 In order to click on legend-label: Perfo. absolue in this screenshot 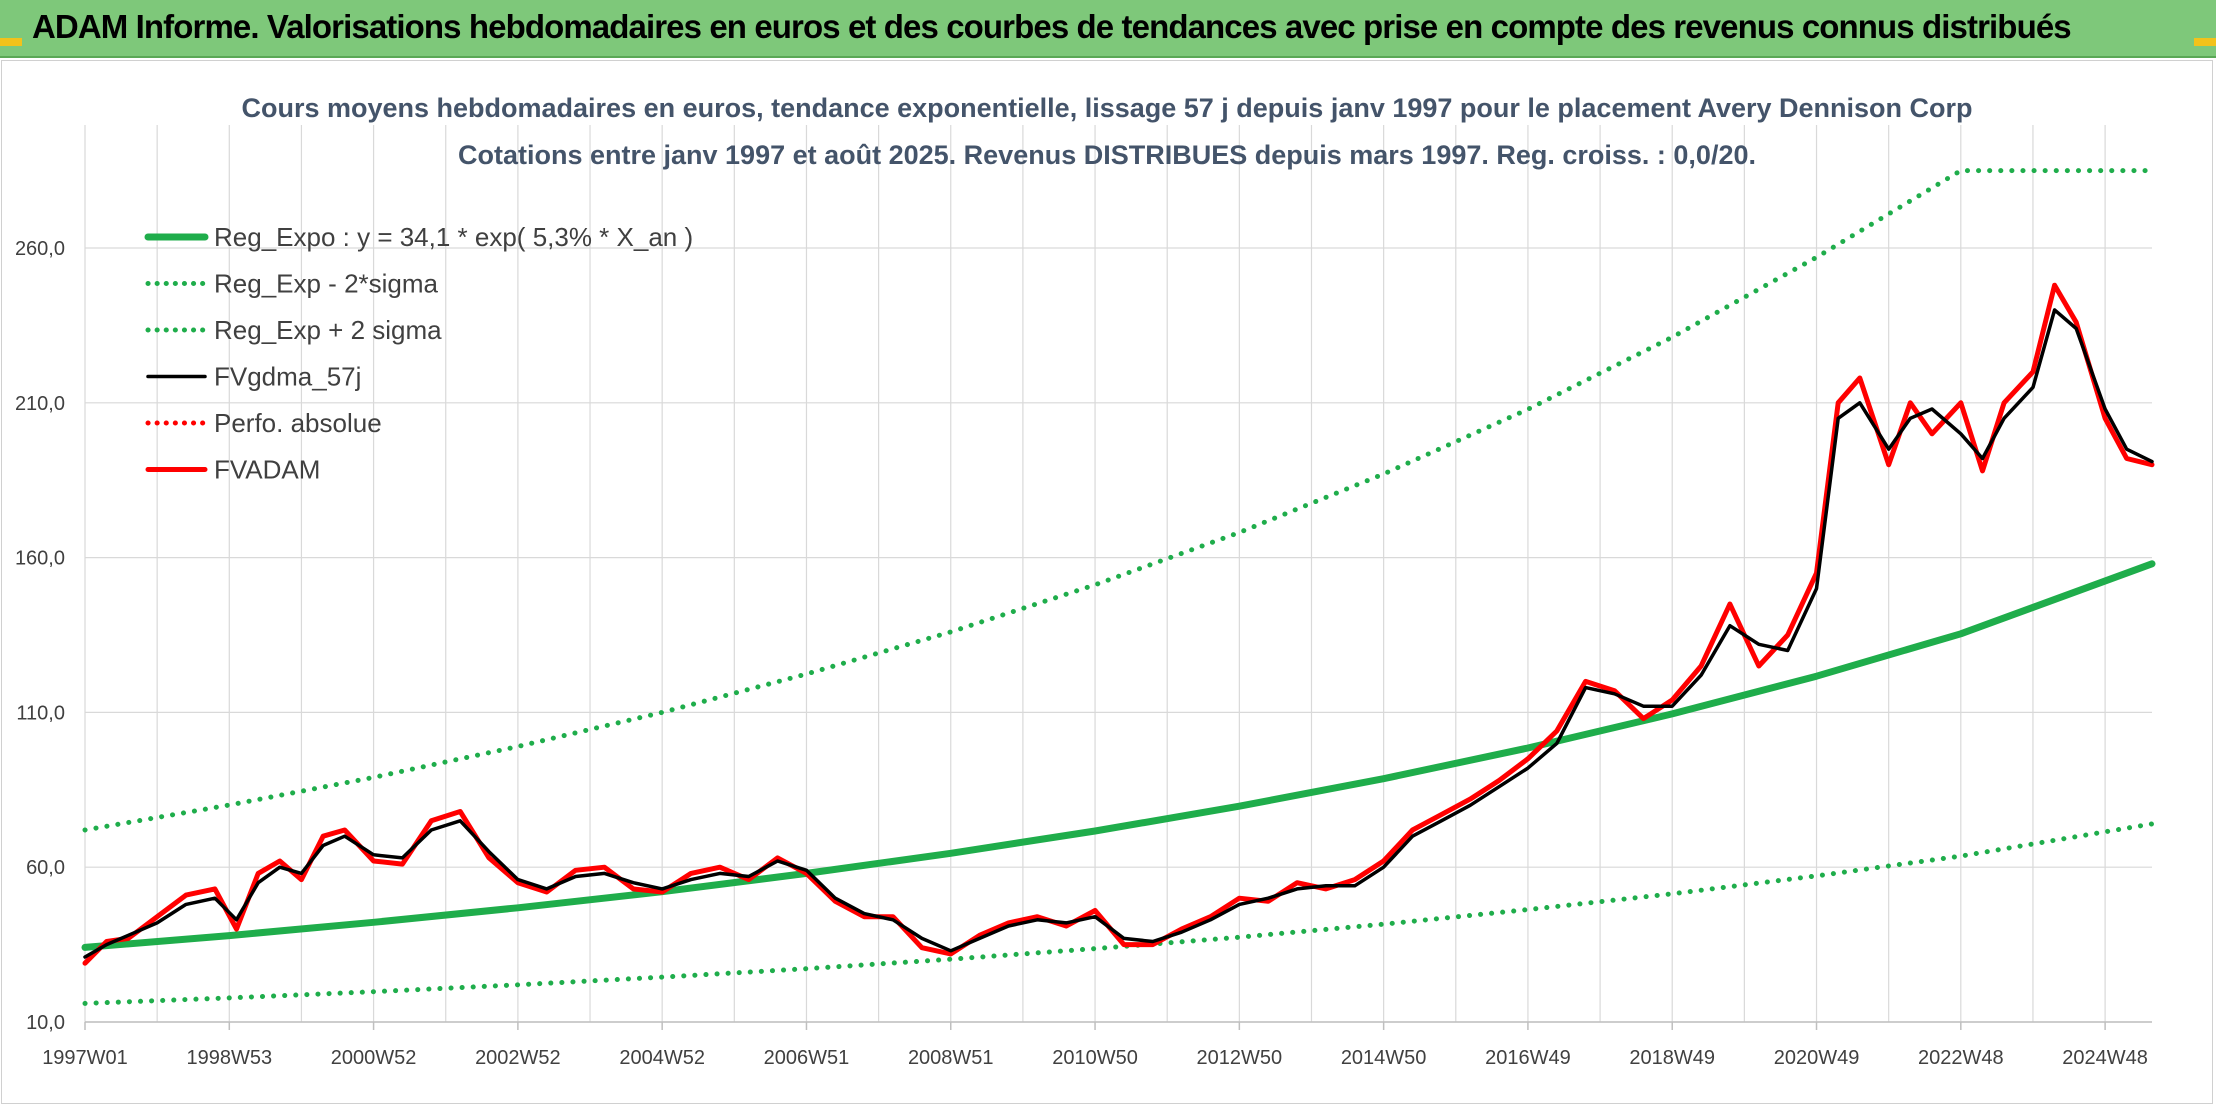, I will do `click(298, 423)`.